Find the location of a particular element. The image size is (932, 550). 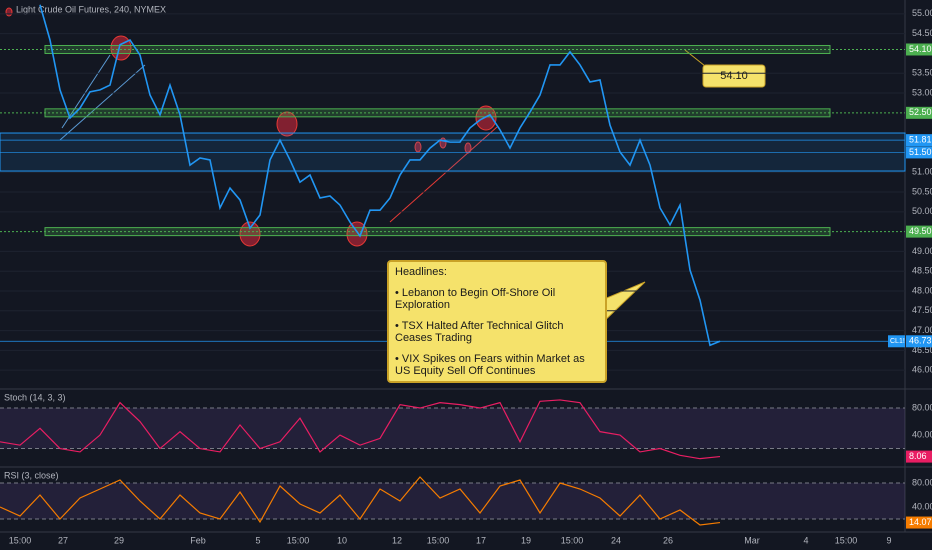

symbol-label: CL1! is located at coordinates (897, 341).